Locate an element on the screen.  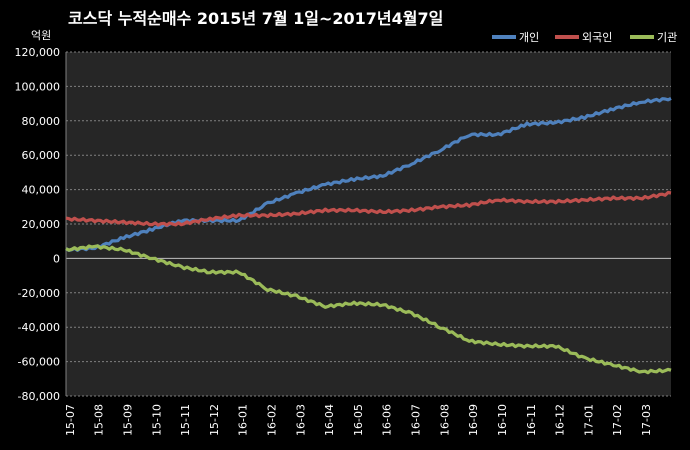
y-tick-label: 40,000 is located at coordinates (41, 190).